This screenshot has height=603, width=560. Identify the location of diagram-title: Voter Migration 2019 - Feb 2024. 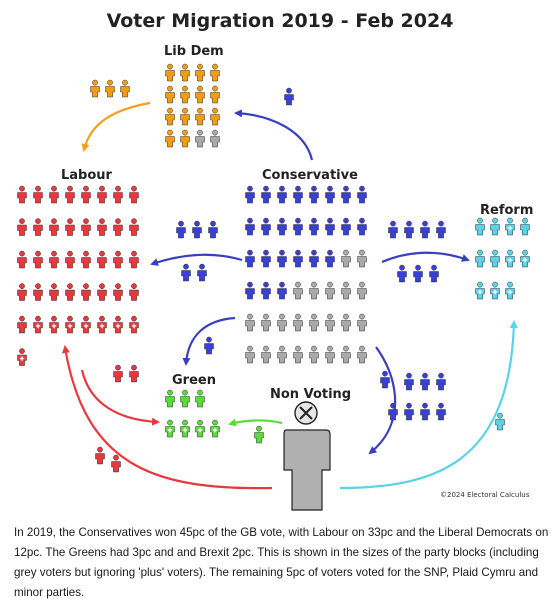
(280, 21).